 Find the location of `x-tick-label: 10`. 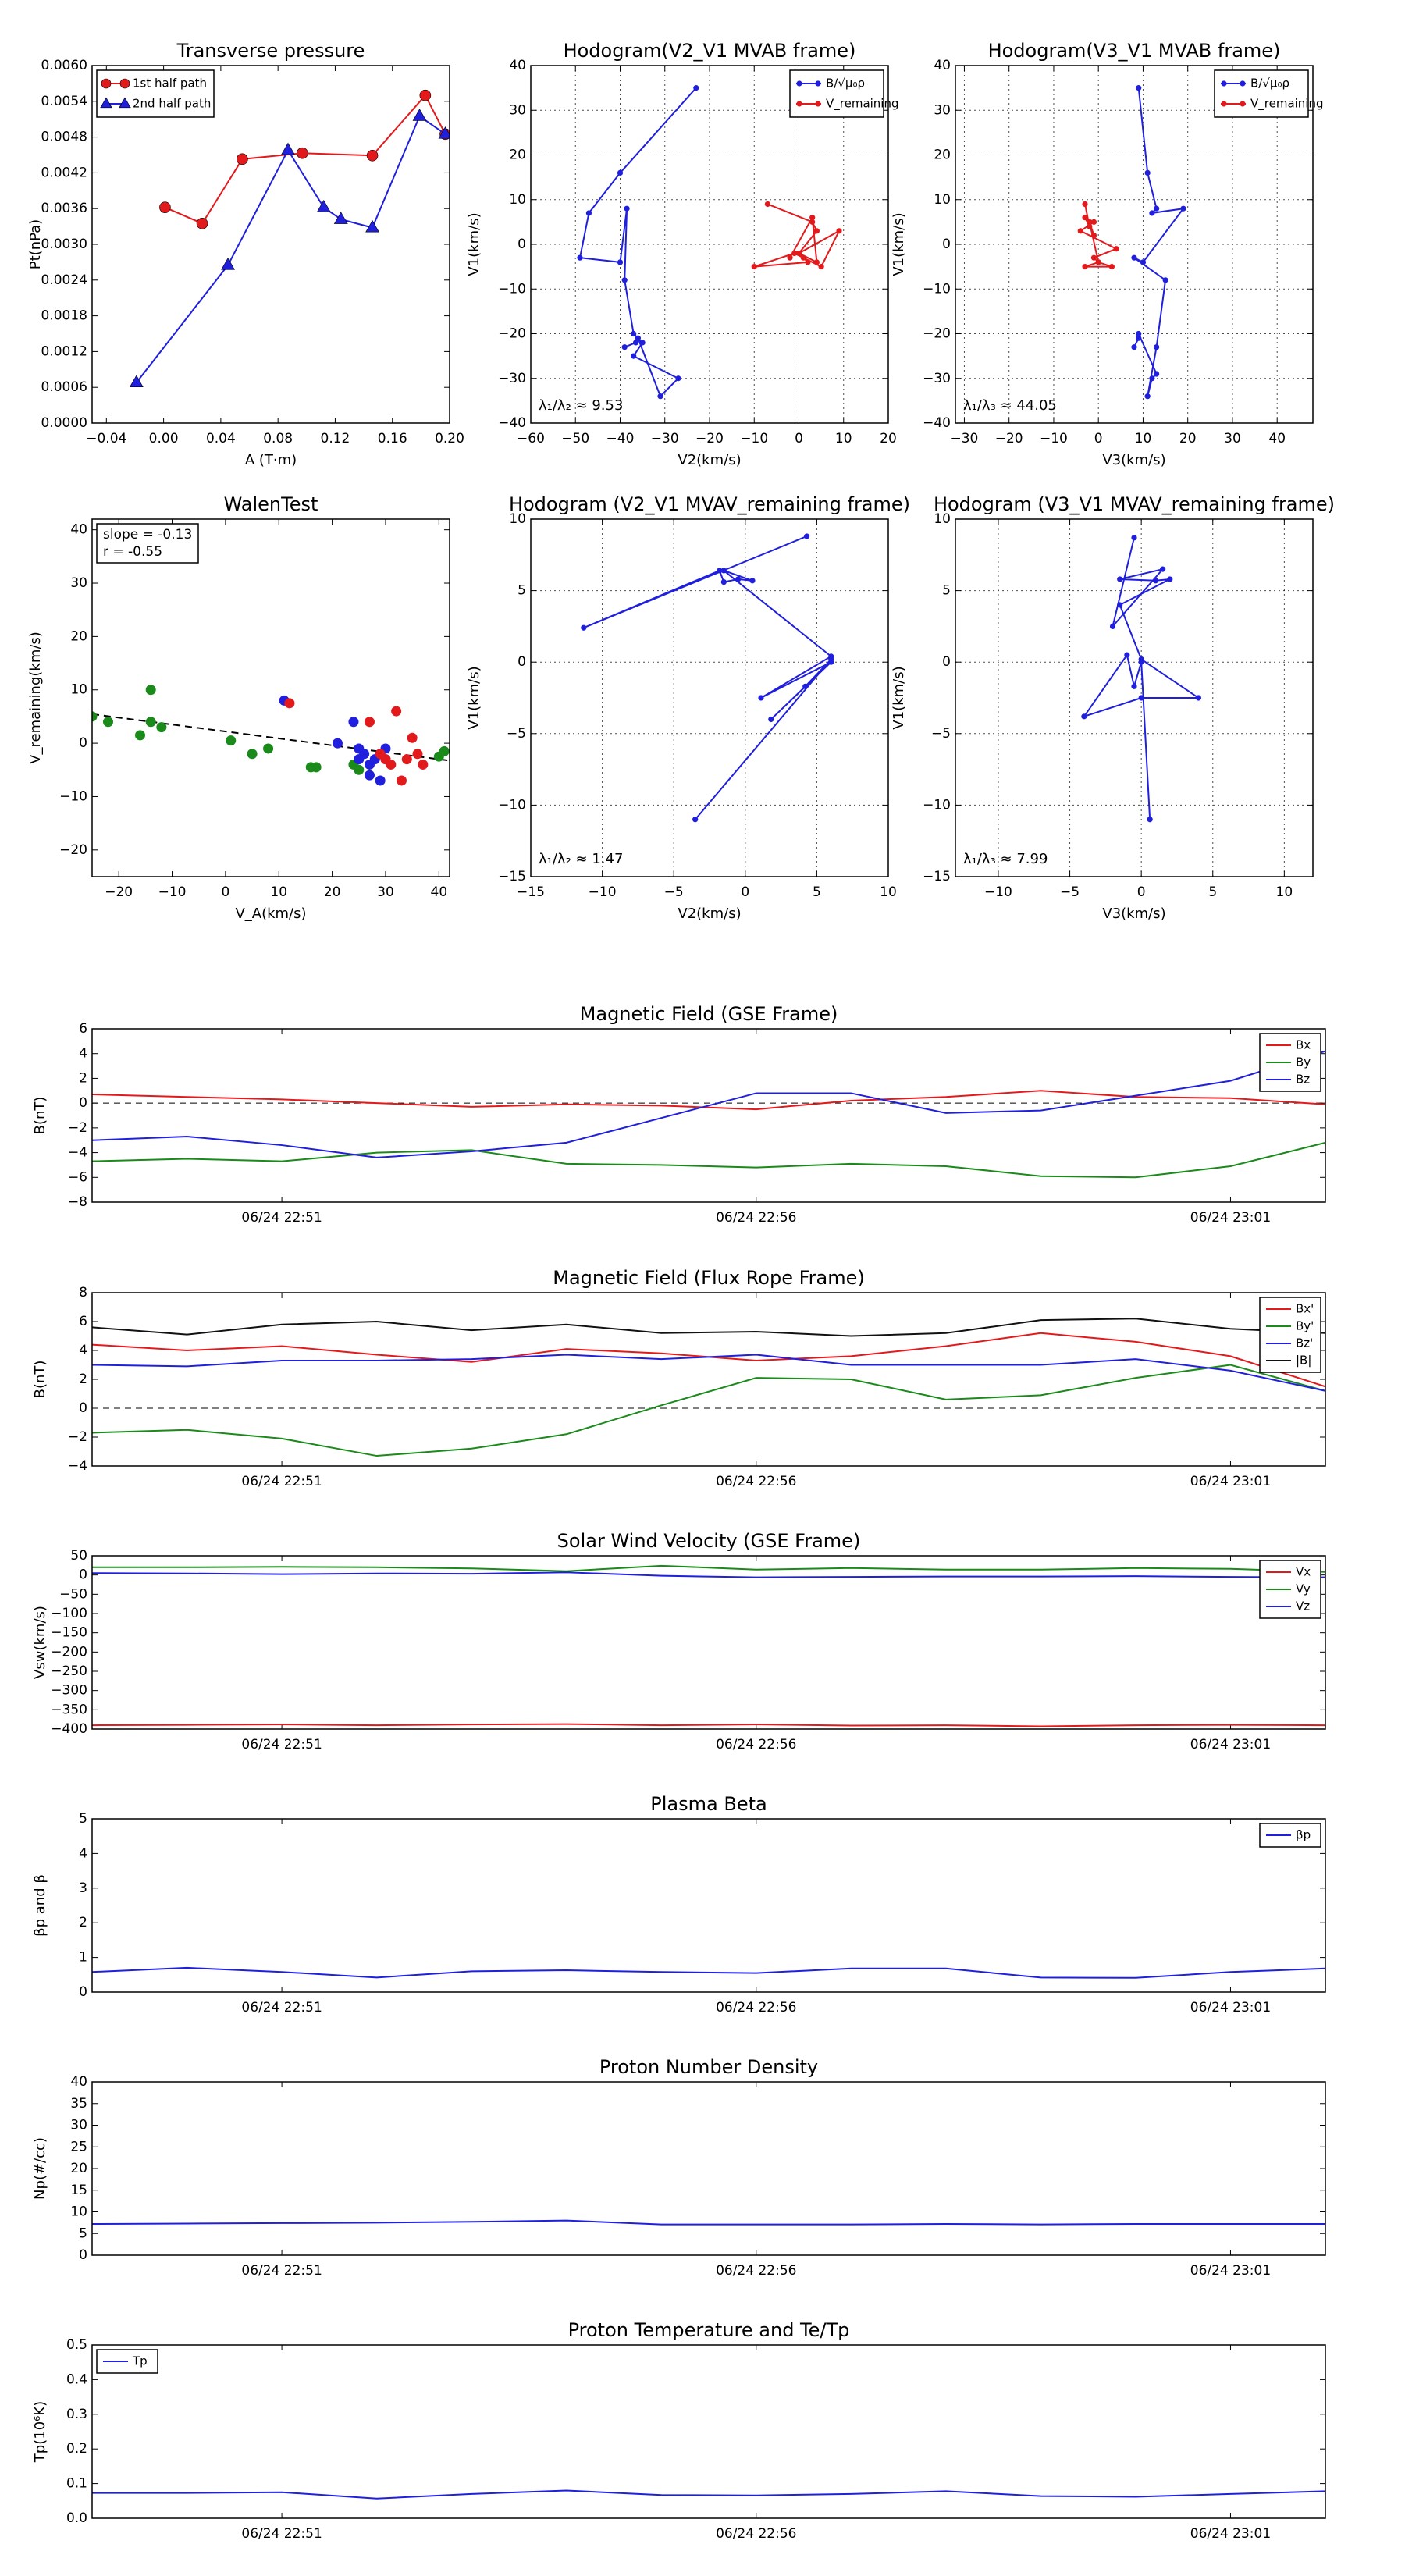

x-tick-label: 10 is located at coordinates (1285, 892).